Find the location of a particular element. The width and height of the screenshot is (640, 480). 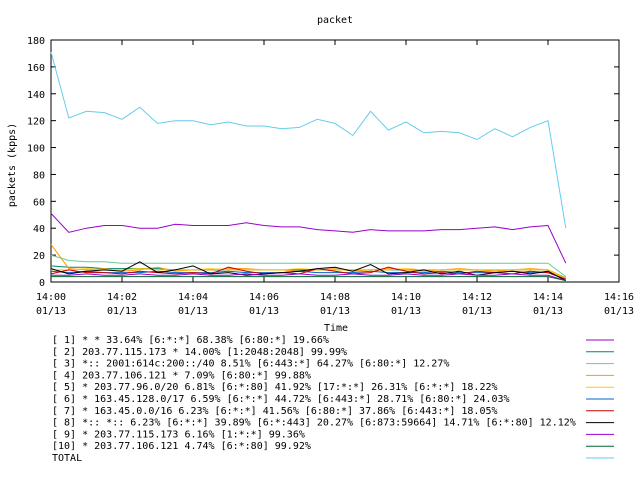

x-tick-label-time: 14:16 is located at coordinates (619, 297).